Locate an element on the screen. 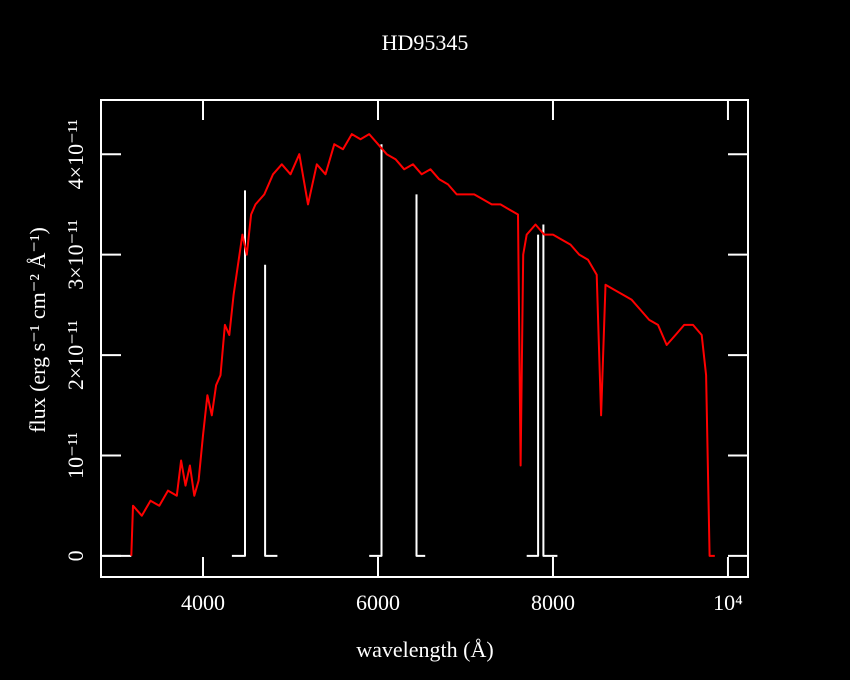  y-tick-label: 0 is located at coordinates (75, 555).